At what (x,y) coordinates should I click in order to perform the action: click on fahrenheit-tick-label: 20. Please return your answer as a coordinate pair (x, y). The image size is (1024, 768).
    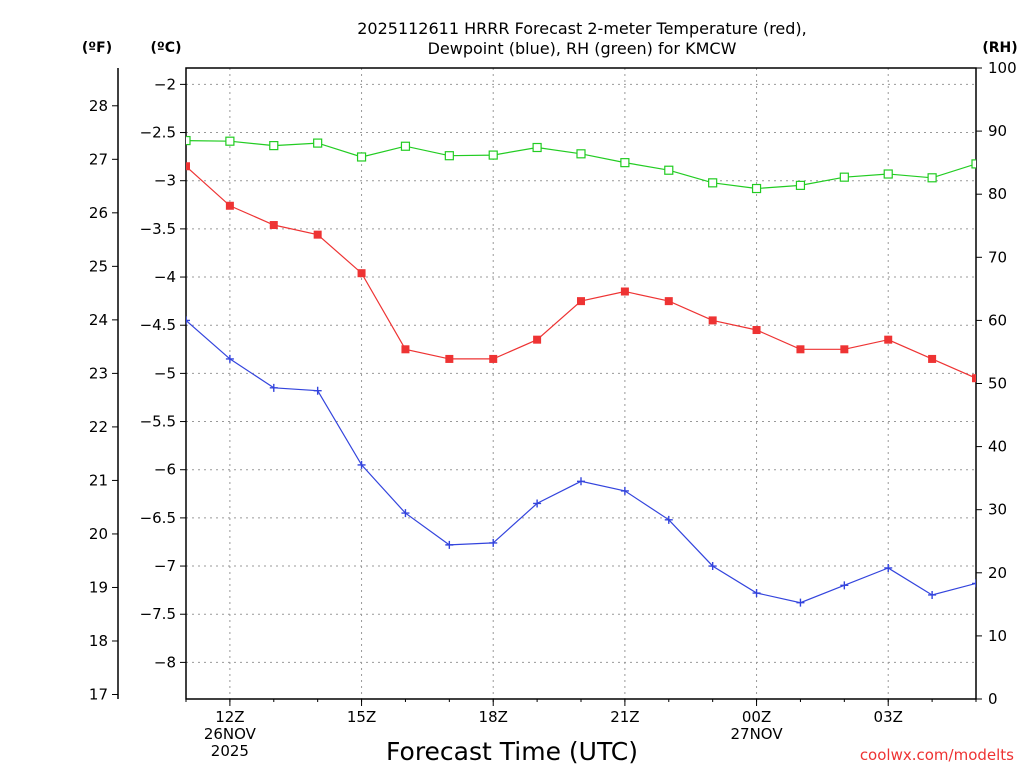
    Looking at the image, I should click on (98, 534).